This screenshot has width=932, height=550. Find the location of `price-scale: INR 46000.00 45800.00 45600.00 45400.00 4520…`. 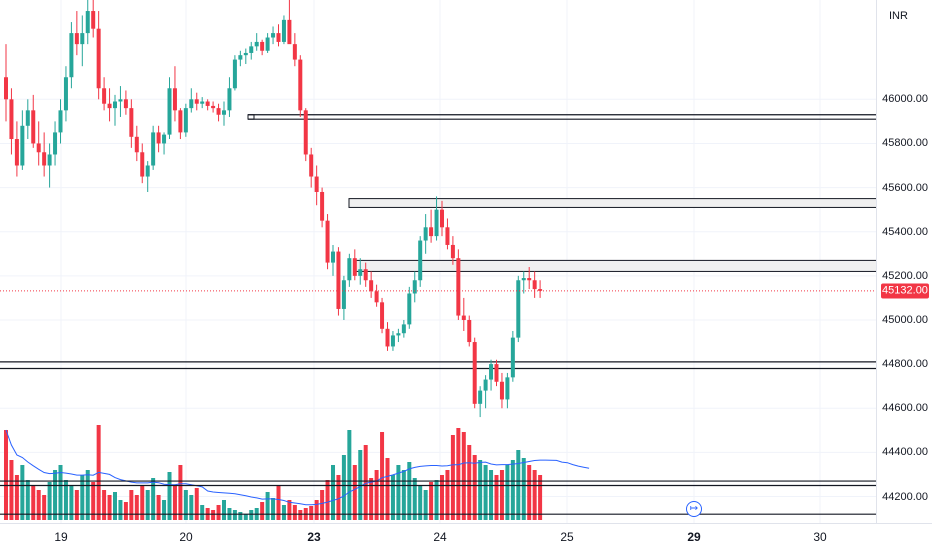

price-scale: INR 46000.00 45800.00 45600.00 45400.00 4520… is located at coordinates (904, 261).